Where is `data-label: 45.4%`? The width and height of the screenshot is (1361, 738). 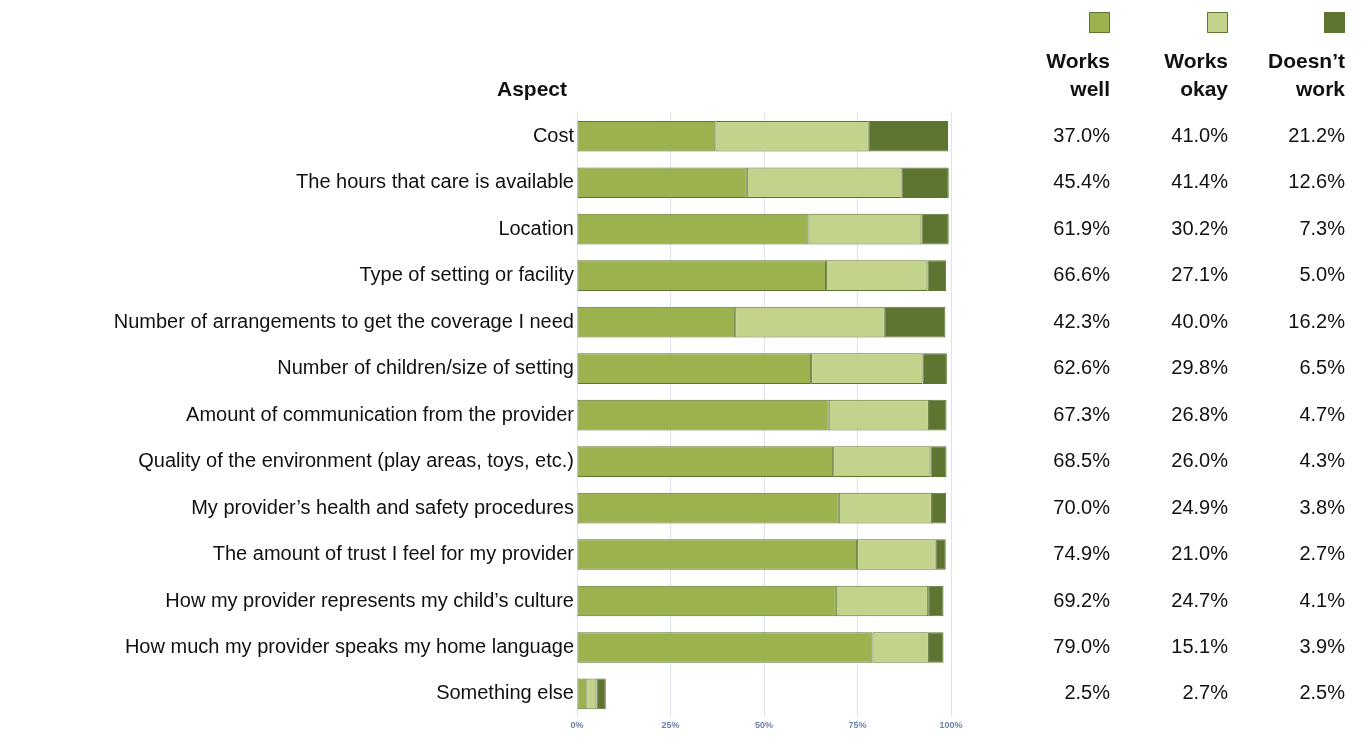 data-label: 45.4% is located at coordinates (1082, 181).